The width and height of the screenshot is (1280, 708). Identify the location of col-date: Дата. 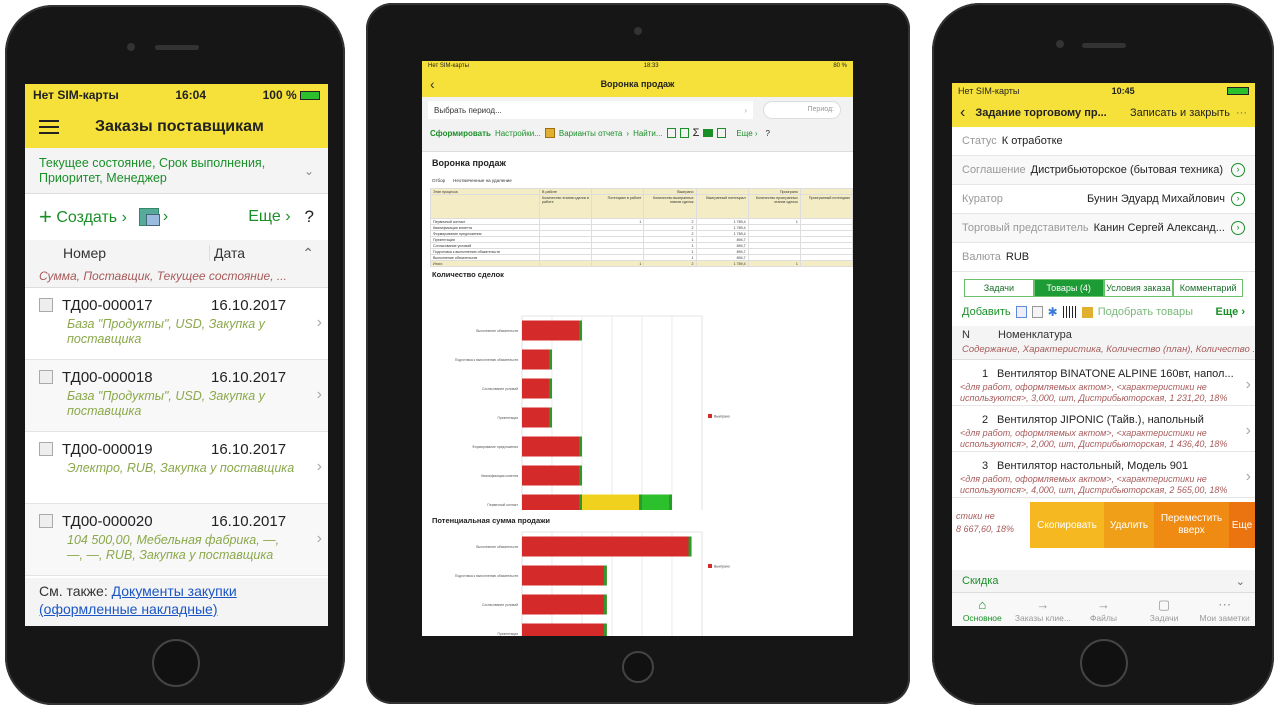
(255, 253).